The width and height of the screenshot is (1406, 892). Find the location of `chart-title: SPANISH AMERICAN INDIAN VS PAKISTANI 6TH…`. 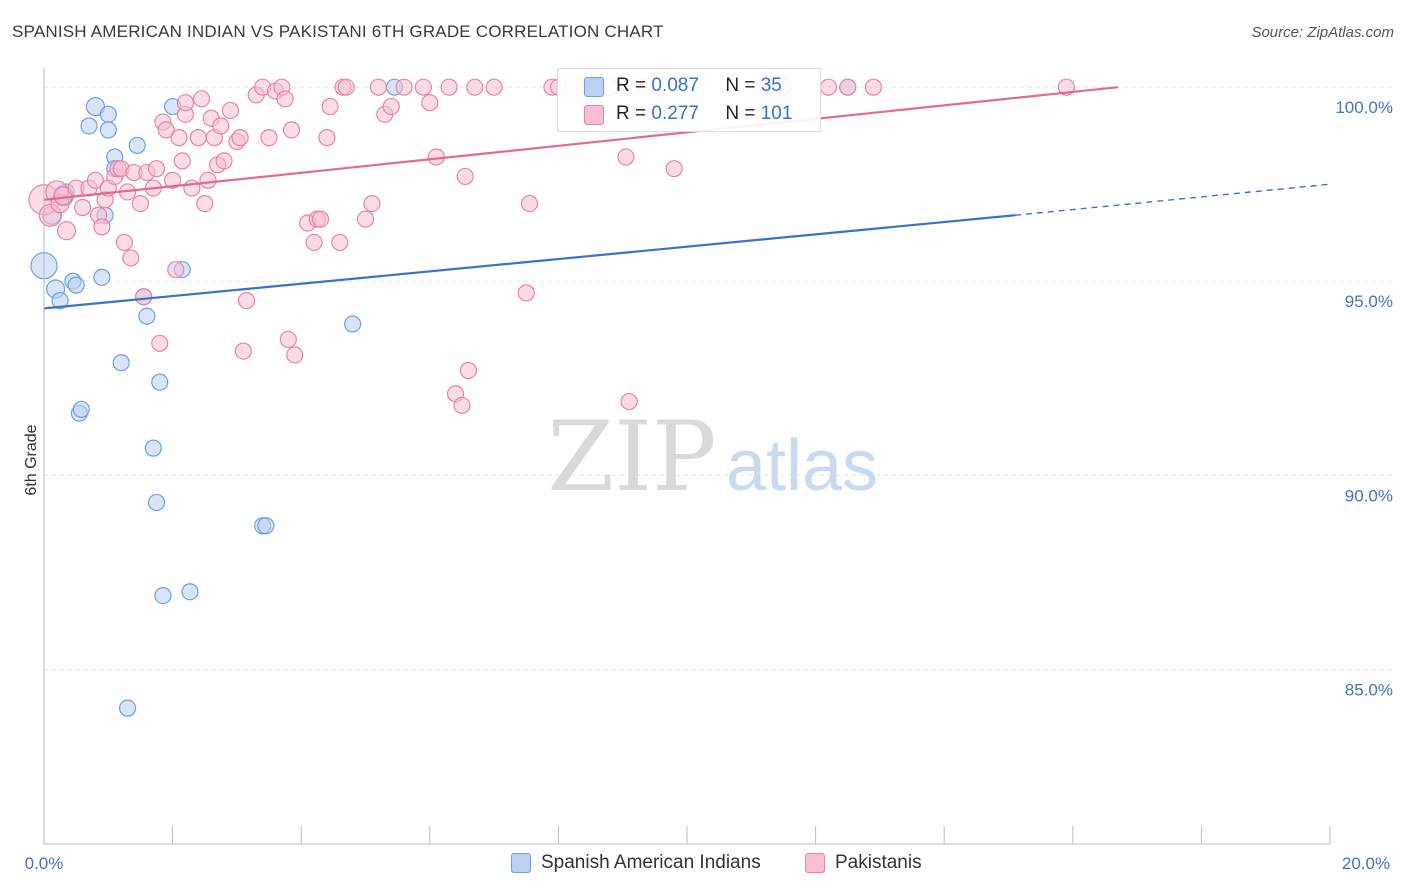

chart-title: SPANISH AMERICAN INDIAN VS PAKISTANI 6TH… is located at coordinates (338, 31).